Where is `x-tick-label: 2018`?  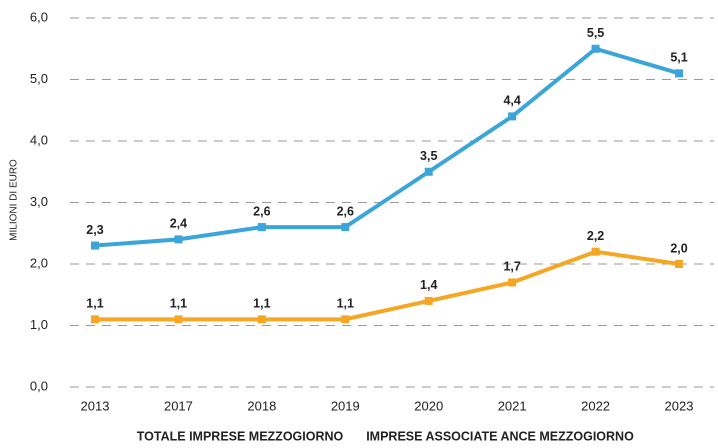 x-tick-label: 2018 is located at coordinates (261, 405).